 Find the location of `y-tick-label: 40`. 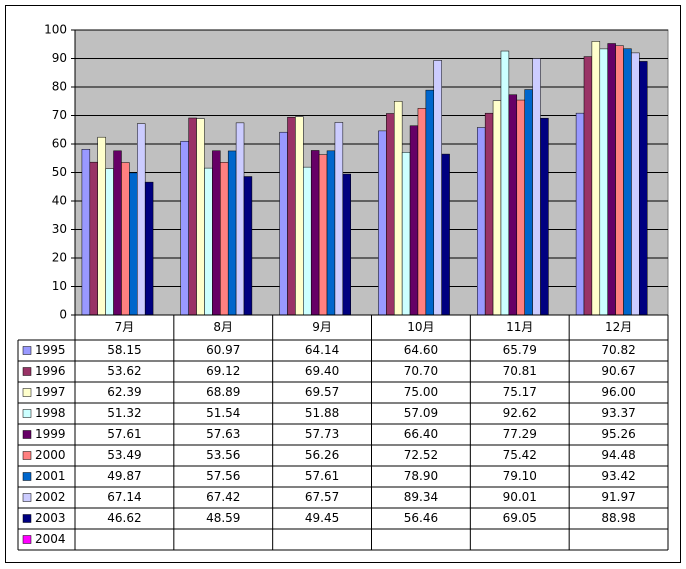

y-tick-label: 40 is located at coordinates (59, 201).